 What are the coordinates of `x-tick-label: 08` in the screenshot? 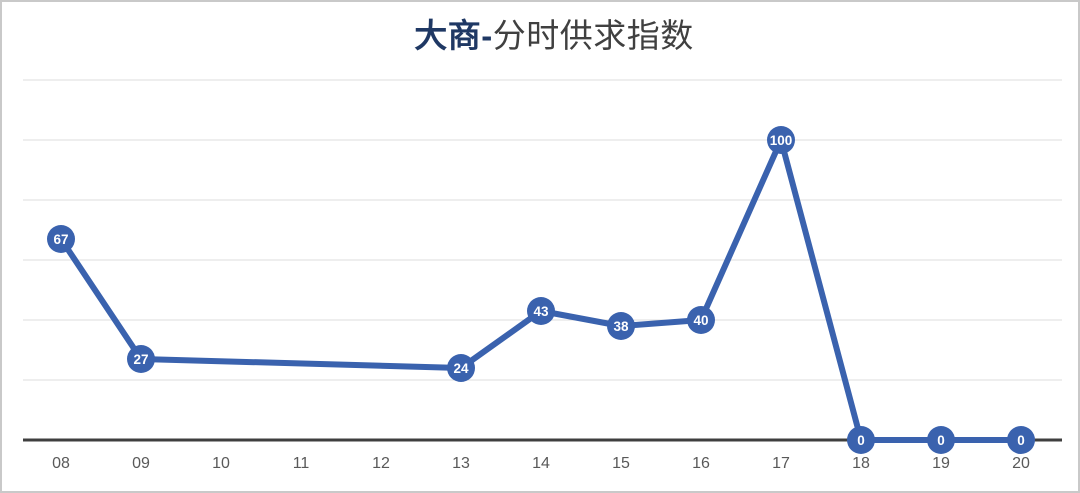 It's located at (61, 463).